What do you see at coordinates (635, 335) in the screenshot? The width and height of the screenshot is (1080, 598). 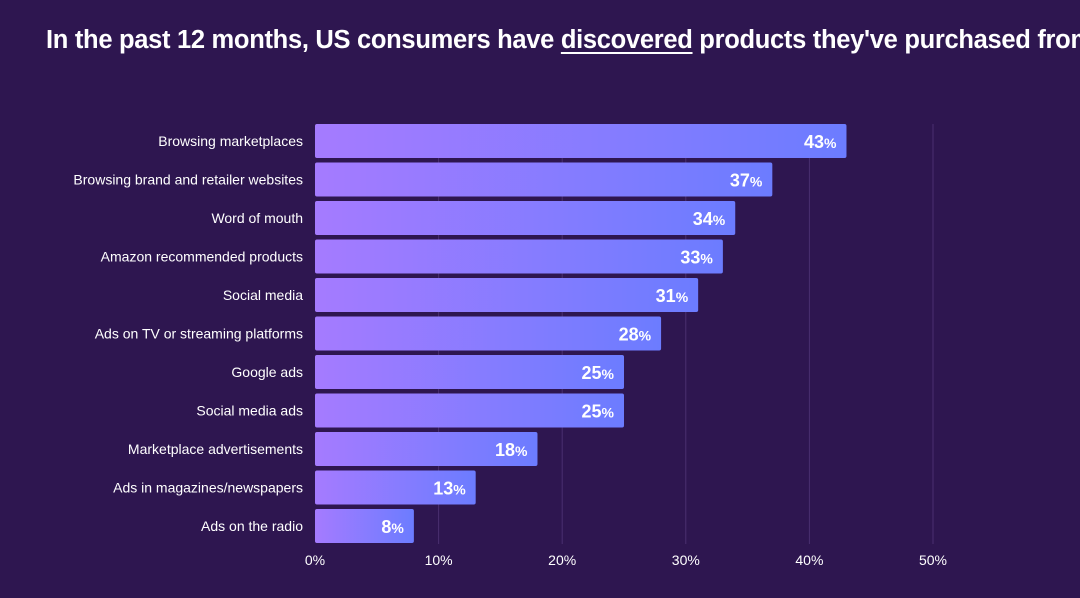 I see `data-label: 28%` at bounding box center [635, 335].